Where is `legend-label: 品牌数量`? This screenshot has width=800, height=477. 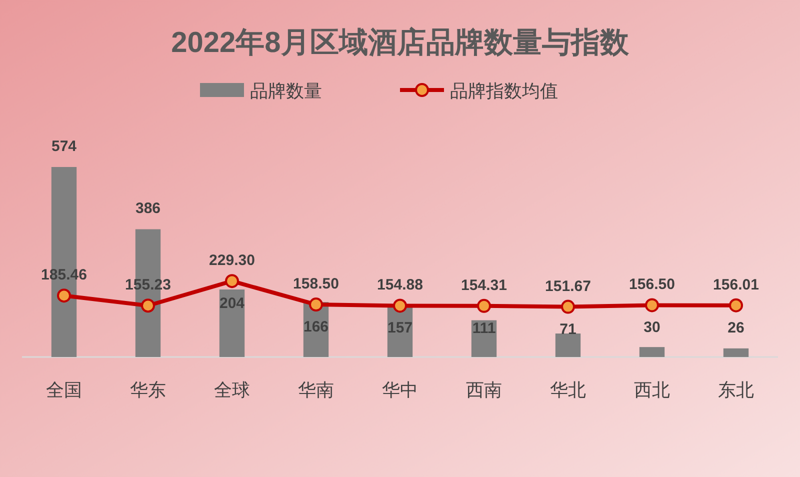
legend-label: 品牌数量 is located at coordinates (286, 91).